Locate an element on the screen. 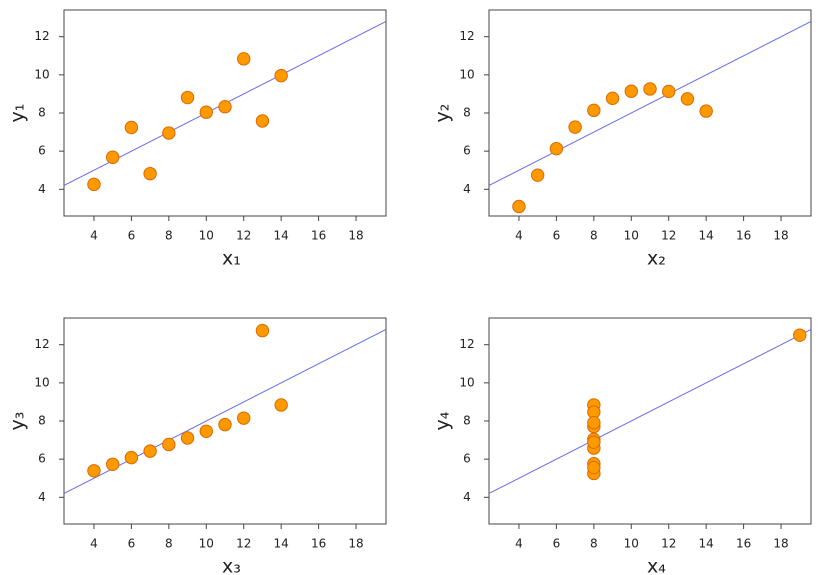 This screenshot has height=575, width=825. x-axis-label: x₁ is located at coordinates (231, 259).